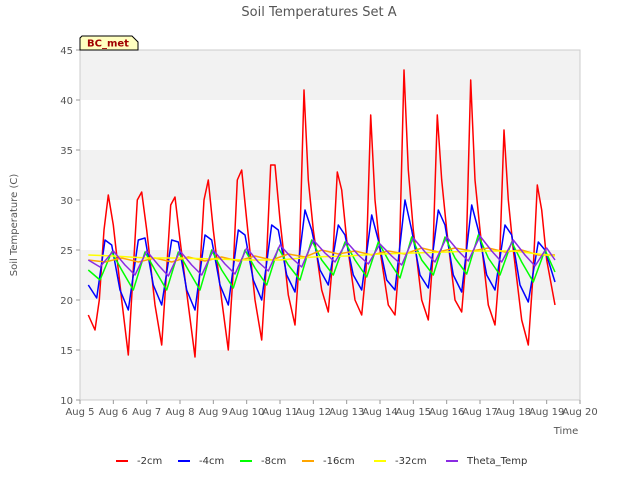  What do you see at coordinates (211, 461) in the screenshot?
I see `legend-label: -4cm` at bounding box center [211, 461].